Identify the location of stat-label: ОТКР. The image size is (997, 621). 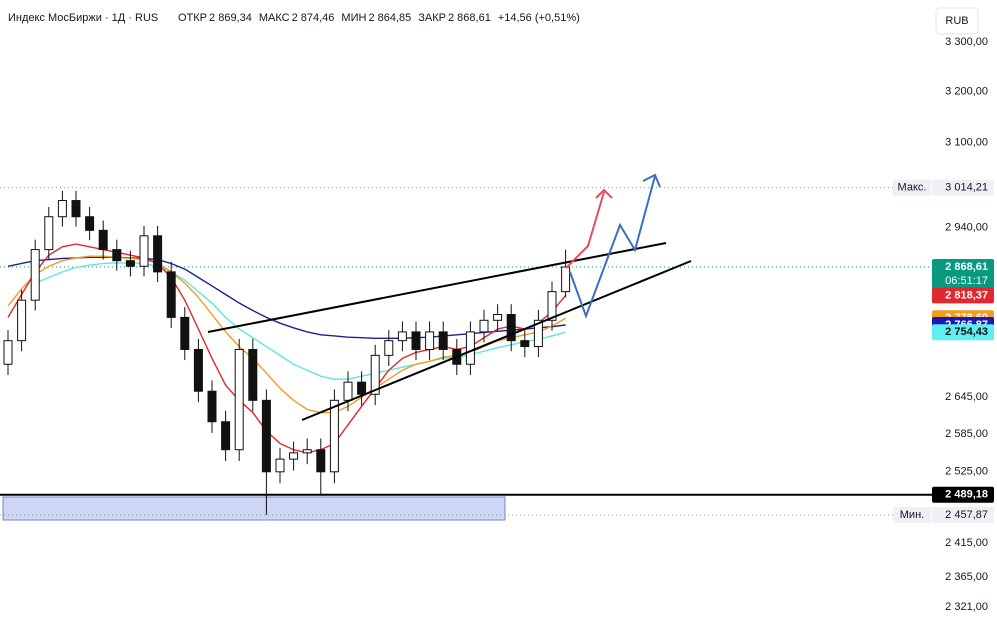
(192, 18).